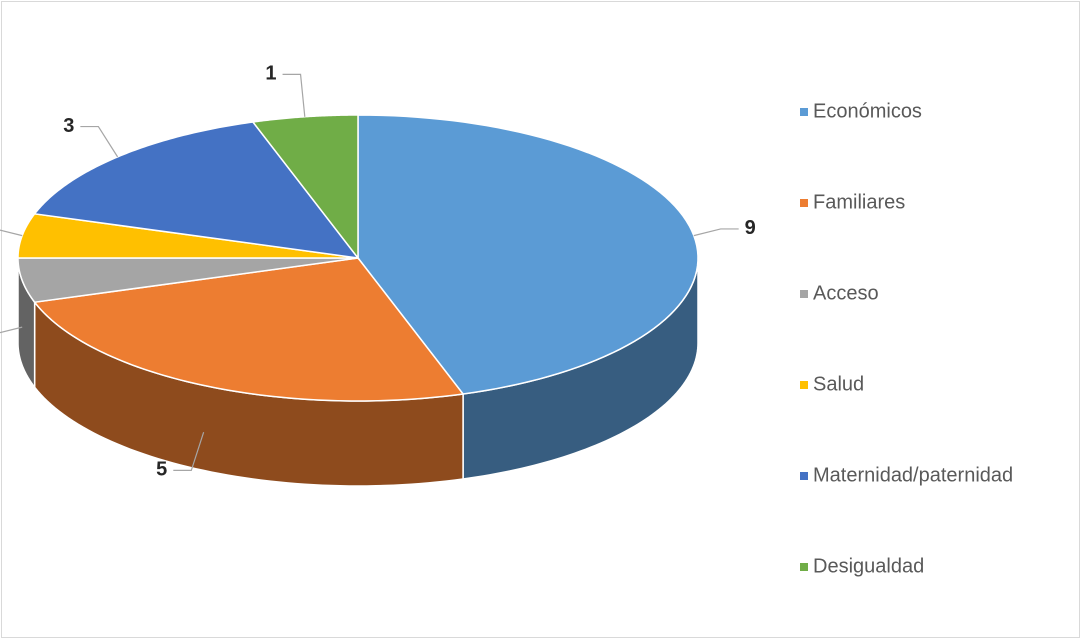  What do you see at coordinates (859, 202) in the screenshot?
I see `legend-label: Familiares` at bounding box center [859, 202].